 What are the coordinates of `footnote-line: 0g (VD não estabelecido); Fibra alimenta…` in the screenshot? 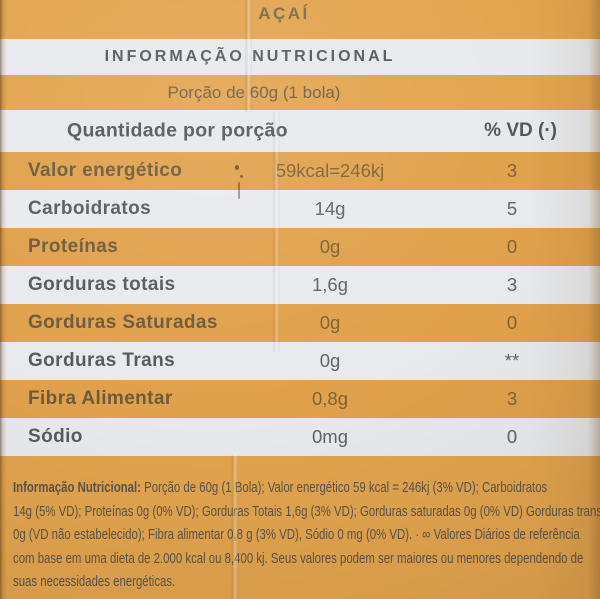 It's located at (296, 534).